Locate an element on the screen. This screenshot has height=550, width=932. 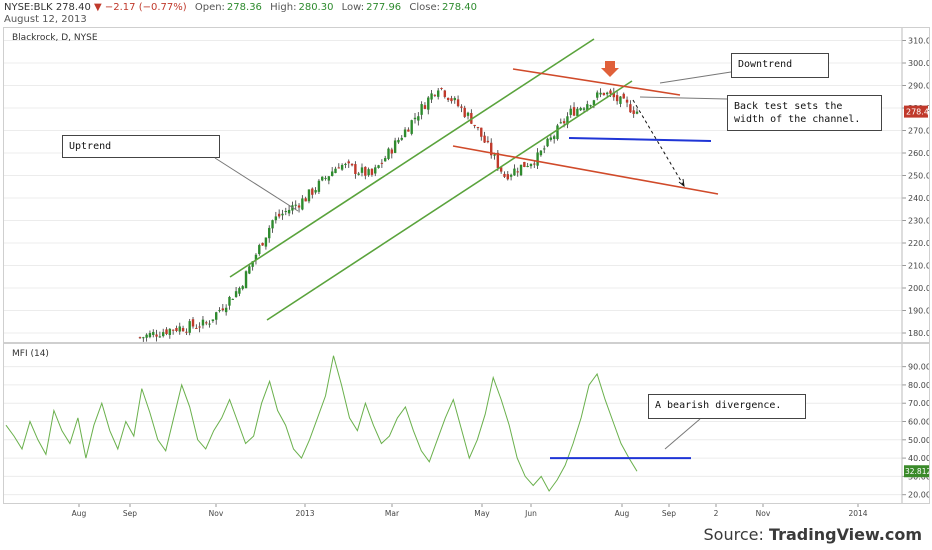
divergence-callout: A bearish divergence. is located at coordinates (727, 406).